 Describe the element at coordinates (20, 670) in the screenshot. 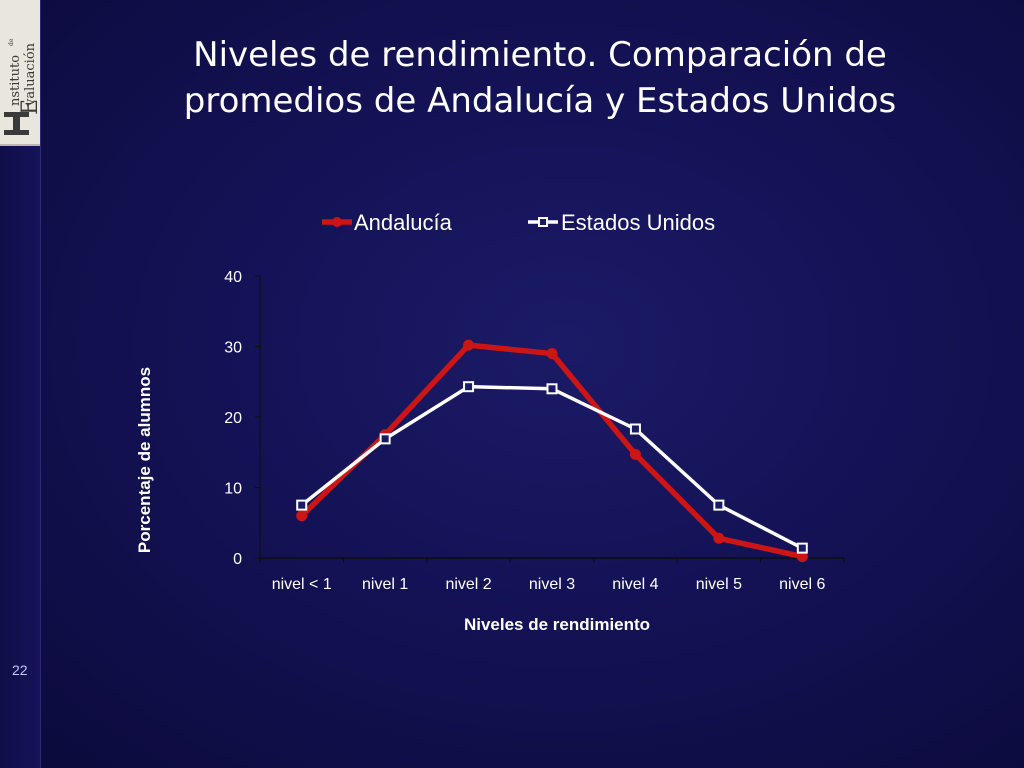

I see `slide-number: 22` at that location.